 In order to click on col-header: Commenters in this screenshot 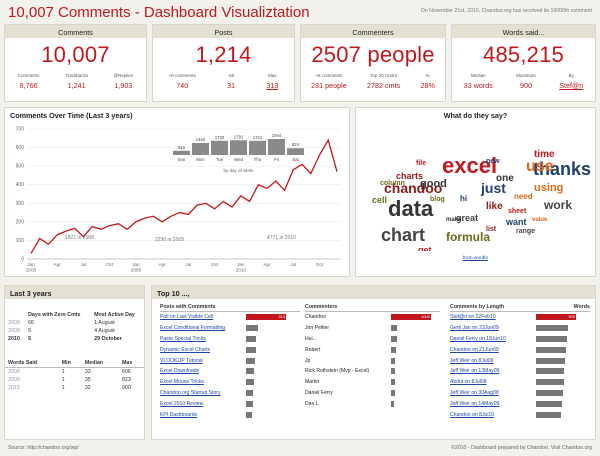, I will do `click(321, 307)`.